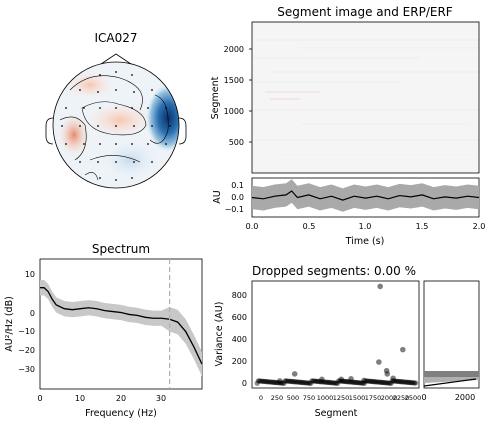  What do you see at coordinates (26, 331) in the screenshot?
I see `spec-ytick-label: −10` at bounding box center [26, 331].